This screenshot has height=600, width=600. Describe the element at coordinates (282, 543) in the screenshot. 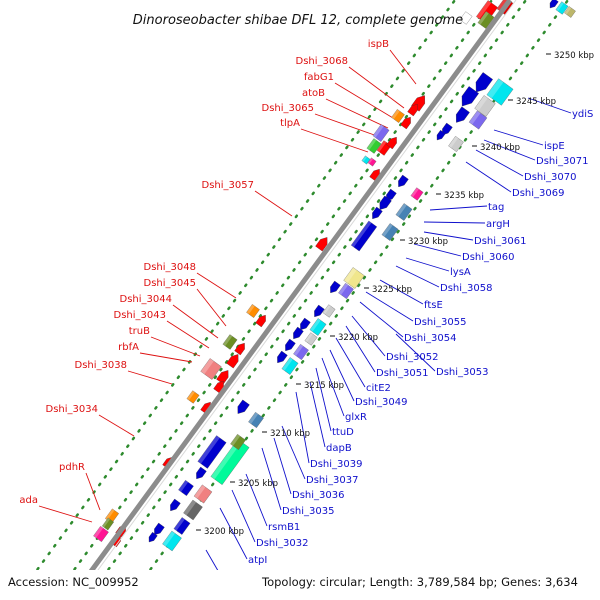

I see `reverse-gene-label: Dshi_3032` at that location.